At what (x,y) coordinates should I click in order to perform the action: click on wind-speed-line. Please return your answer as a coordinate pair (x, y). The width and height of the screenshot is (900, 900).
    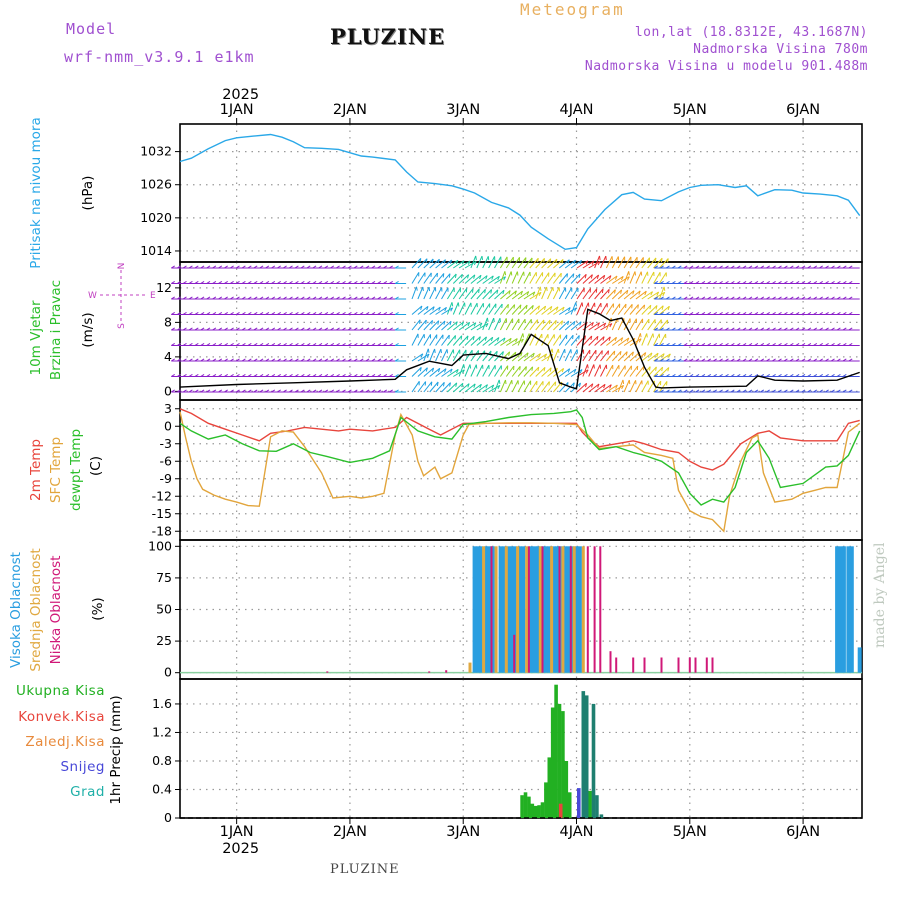
    Looking at the image, I should click on (519, 349).